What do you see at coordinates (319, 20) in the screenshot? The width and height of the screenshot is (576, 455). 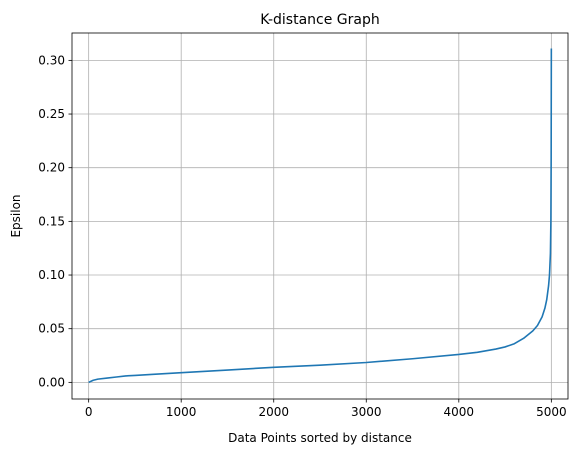 I see `chart-title: K-distance Graph` at bounding box center [319, 20].